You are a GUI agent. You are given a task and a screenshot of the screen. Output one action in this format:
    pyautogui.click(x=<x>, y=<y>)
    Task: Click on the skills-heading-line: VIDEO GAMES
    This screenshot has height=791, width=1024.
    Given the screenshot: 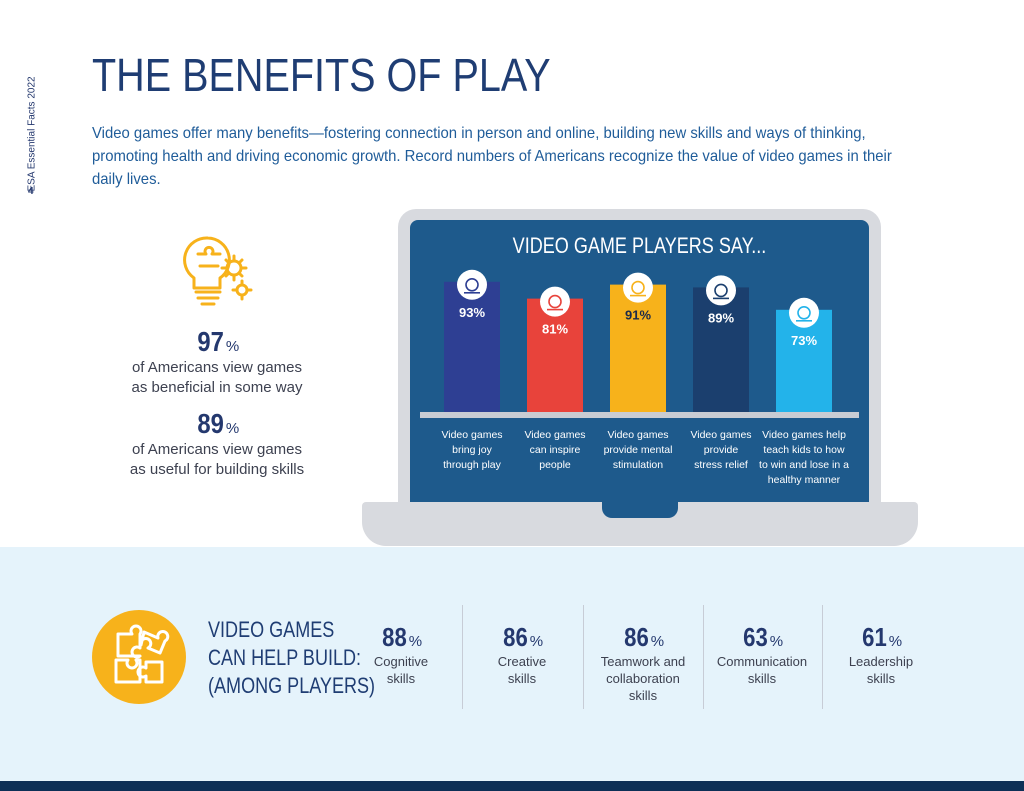 What is the action you would take?
    pyautogui.click(x=271, y=629)
    